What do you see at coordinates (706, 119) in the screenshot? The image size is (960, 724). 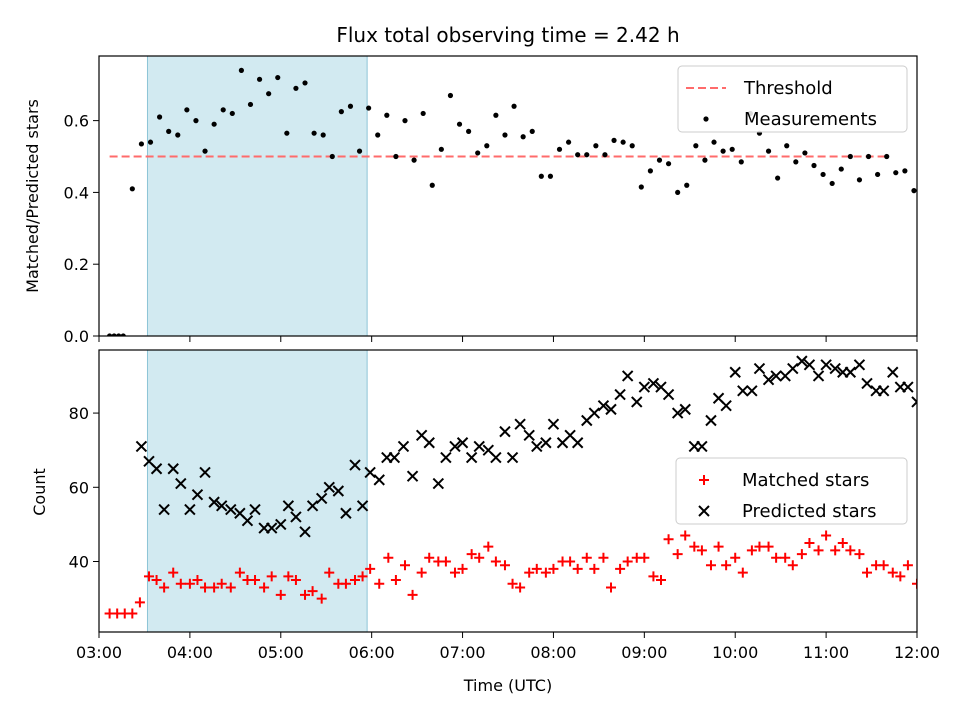 I see `legend-measurements-swatch` at bounding box center [706, 119].